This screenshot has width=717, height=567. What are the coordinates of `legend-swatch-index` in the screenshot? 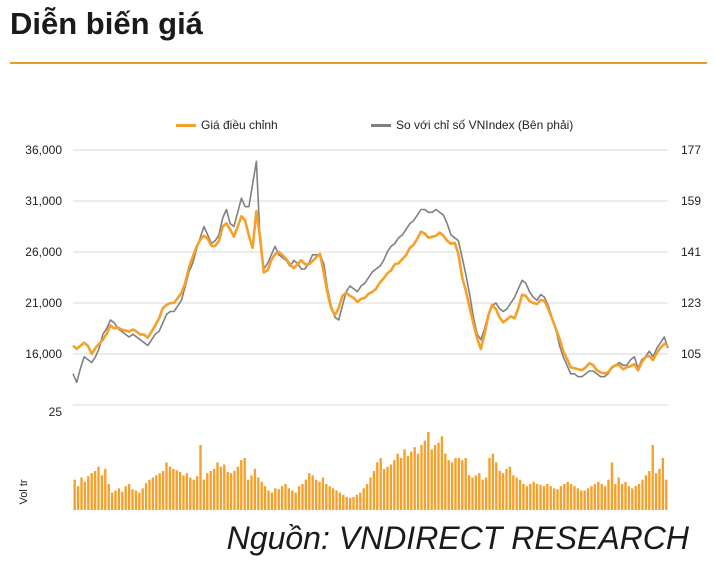 It's located at (381, 125).